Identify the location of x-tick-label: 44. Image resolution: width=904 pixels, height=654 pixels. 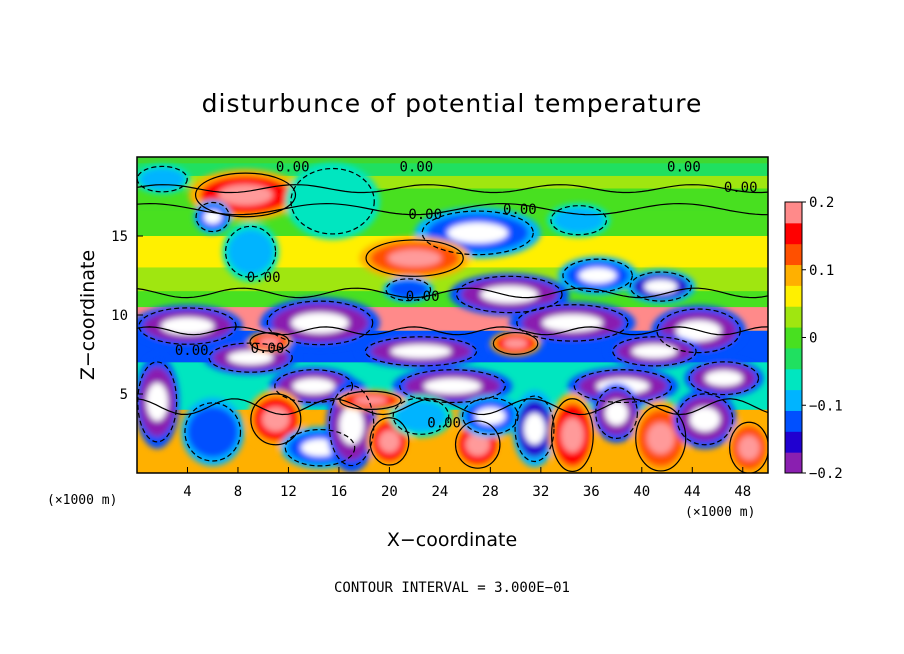
(692, 492).